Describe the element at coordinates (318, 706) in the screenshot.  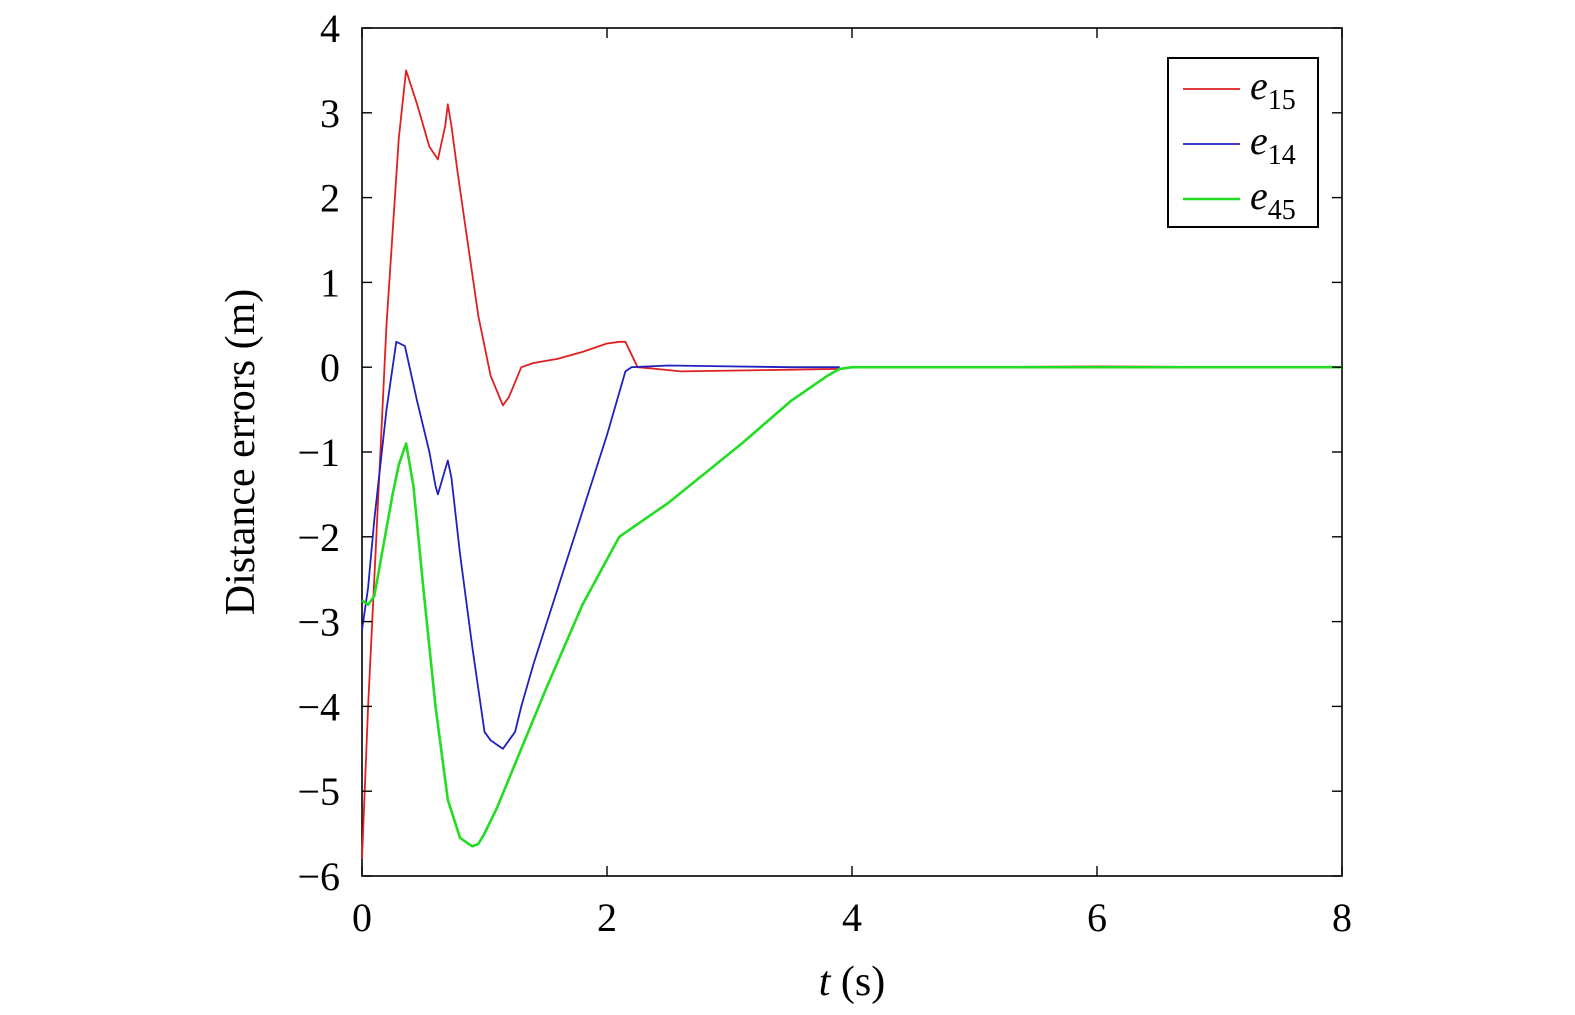
I see `y-tick-label: −4` at that location.